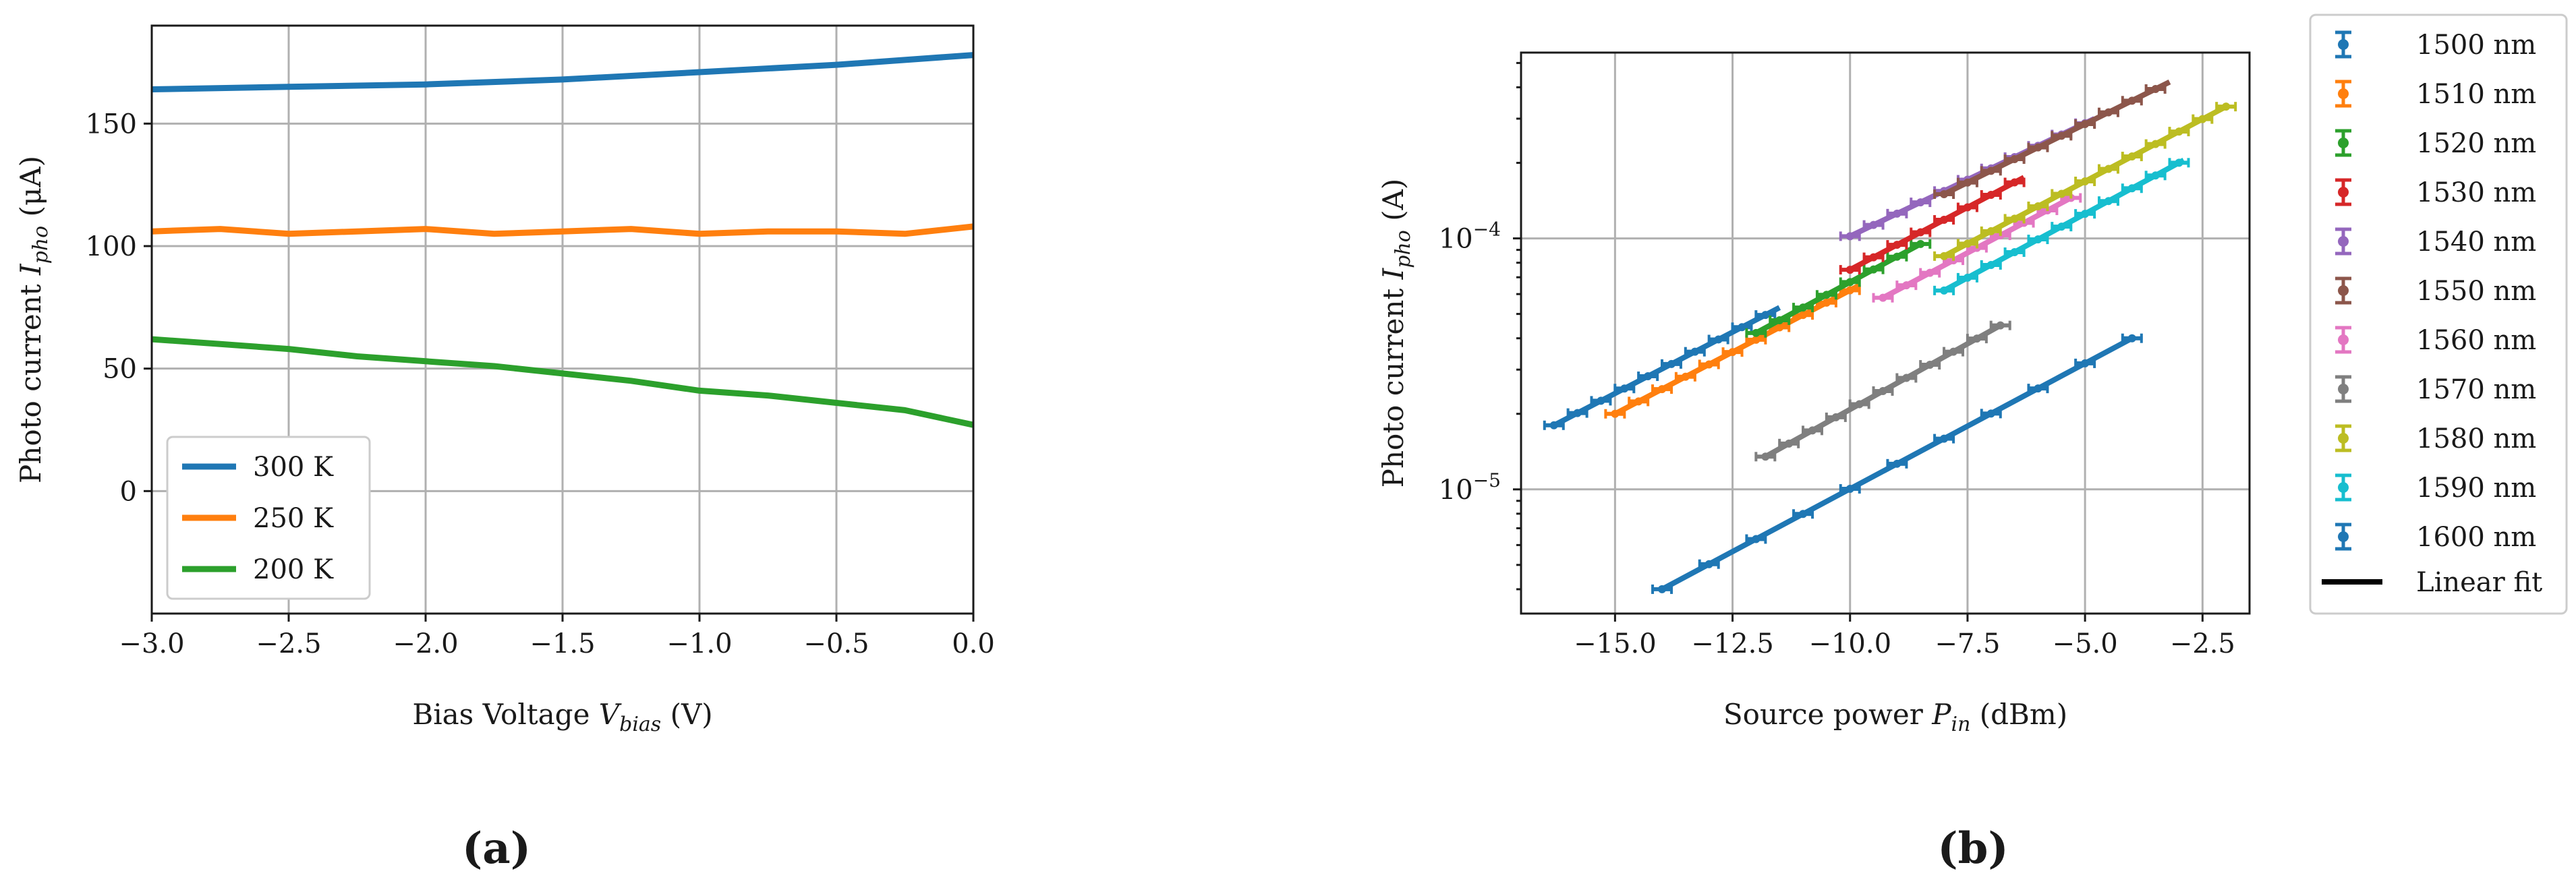 This screenshot has height=890, width=2576. What do you see at coordinates (836, 643) in the screenshot?
I see `a-x-tick-label: −0.5` at bounding box center [836, 643].